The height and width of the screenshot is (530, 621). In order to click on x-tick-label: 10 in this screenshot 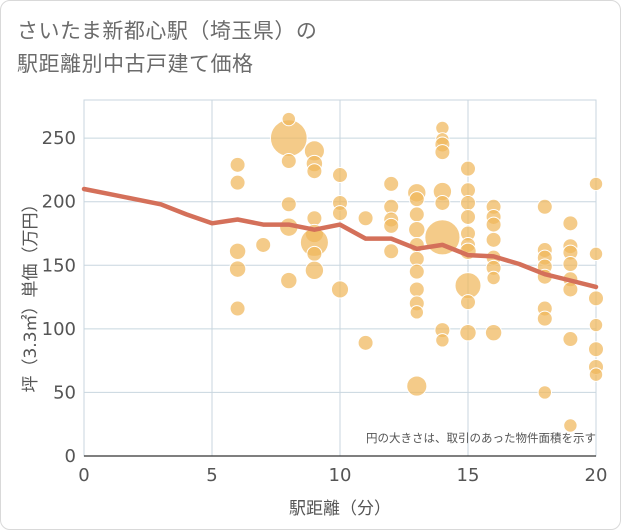, I will do `click(340, 475)`.